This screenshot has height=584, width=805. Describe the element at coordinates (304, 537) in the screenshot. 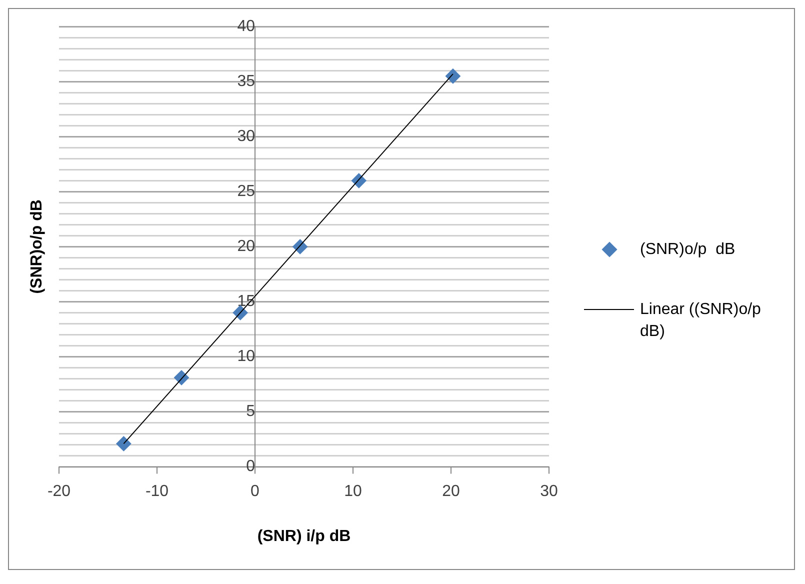

I see `x-axis-title: (SNR) i/p dB` at that location.